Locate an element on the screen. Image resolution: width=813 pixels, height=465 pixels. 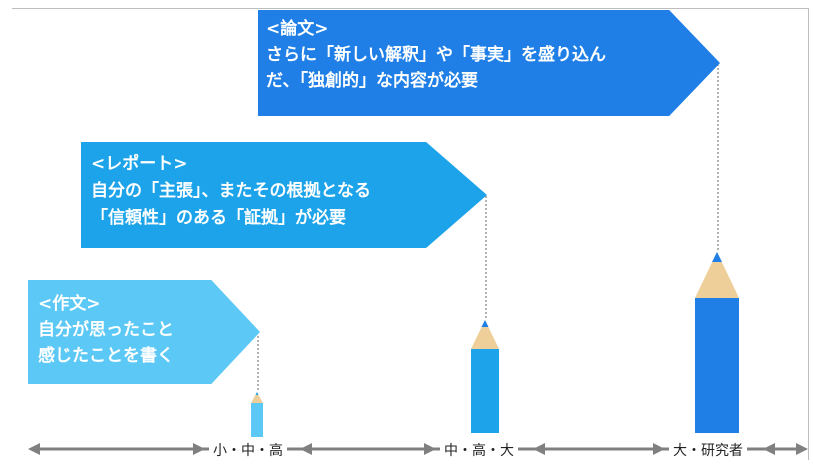
flag-report: <レポート> 自分の「主張」、またその根拠となる 「信頼性」のある「証拠」が必要 is located at coordinates (284, 195).